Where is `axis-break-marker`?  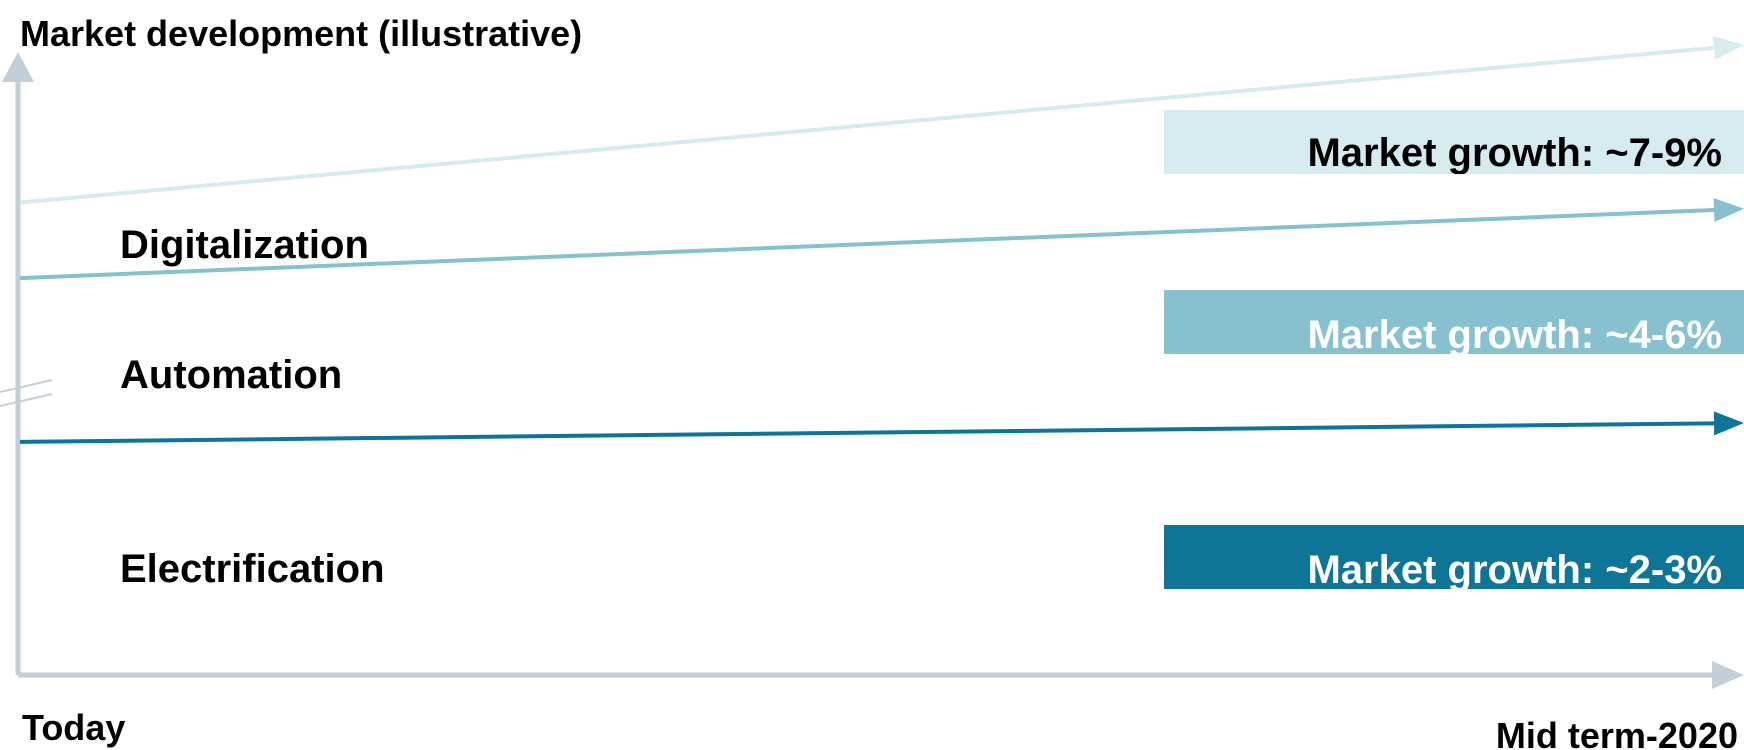
axis-break-marker is located at coordinates (26, 393).